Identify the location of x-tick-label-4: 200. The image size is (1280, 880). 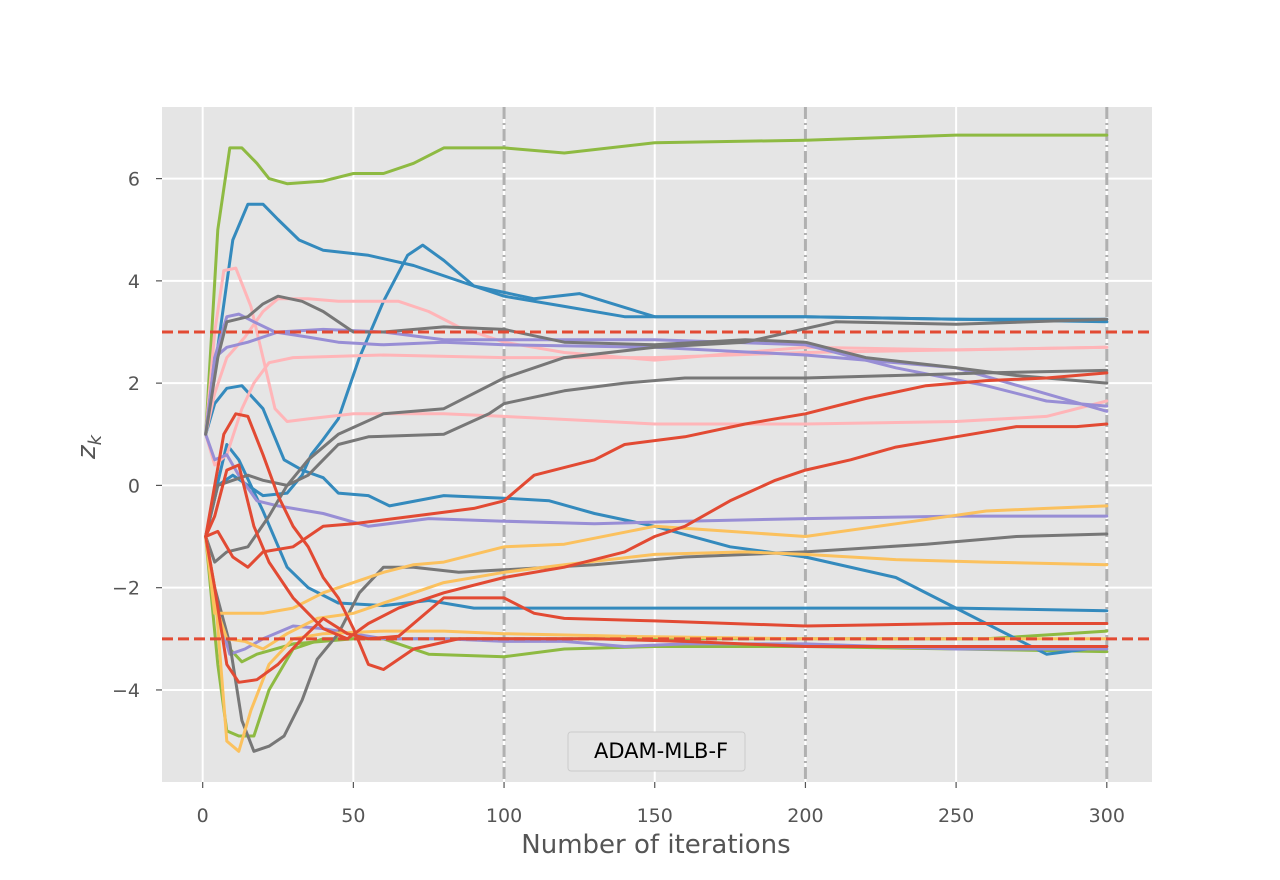
(805, 816).